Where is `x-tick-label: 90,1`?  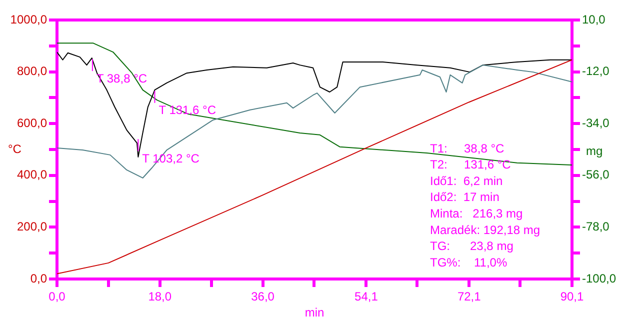 x-tick-label: 90,1 is located at coordinates (572, 297).